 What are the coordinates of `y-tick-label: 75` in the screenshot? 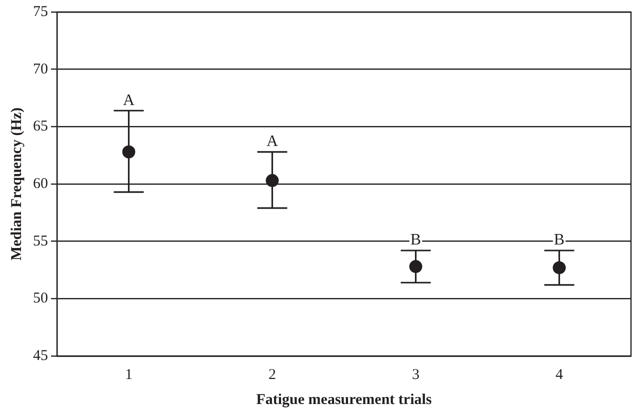 It's located at (40, 12).